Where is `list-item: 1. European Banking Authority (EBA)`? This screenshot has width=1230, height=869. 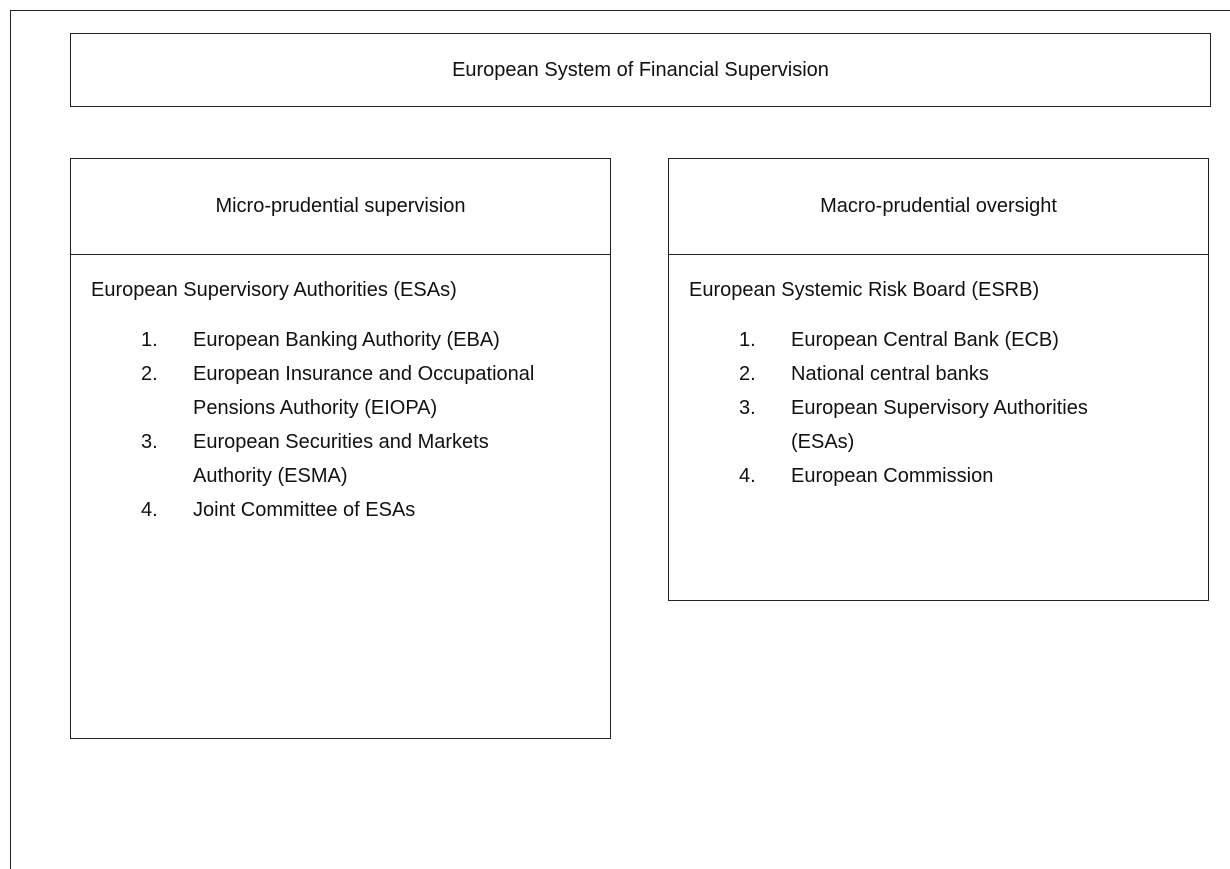 list-item: 1. European Banking Authority (EBA) is located at coordinates (365, 340).